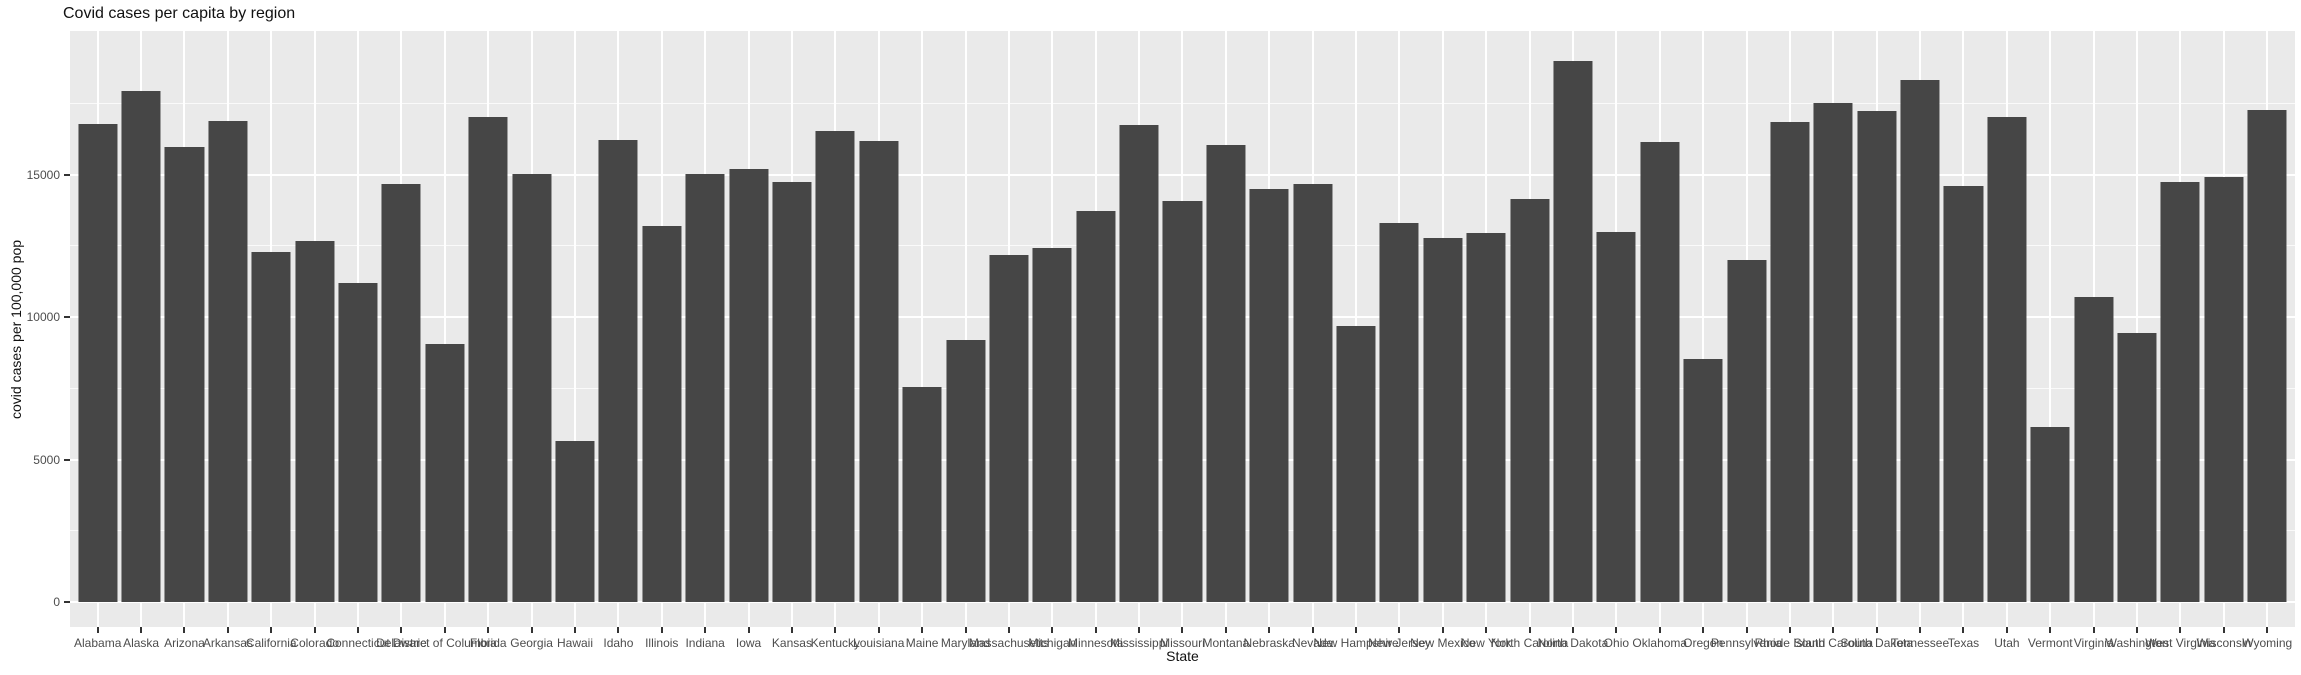 The height and width of the screenshot is (675, 2301). I want to click on category-slot: Rhode Island, so click(1790, 340).